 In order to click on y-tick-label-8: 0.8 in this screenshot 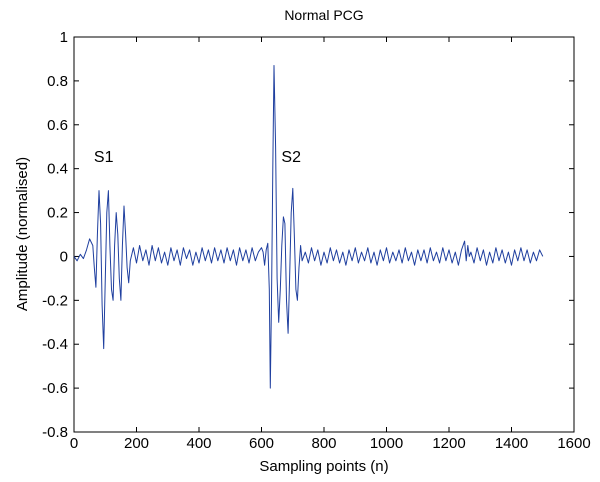, I will do `click(57, 81)`.